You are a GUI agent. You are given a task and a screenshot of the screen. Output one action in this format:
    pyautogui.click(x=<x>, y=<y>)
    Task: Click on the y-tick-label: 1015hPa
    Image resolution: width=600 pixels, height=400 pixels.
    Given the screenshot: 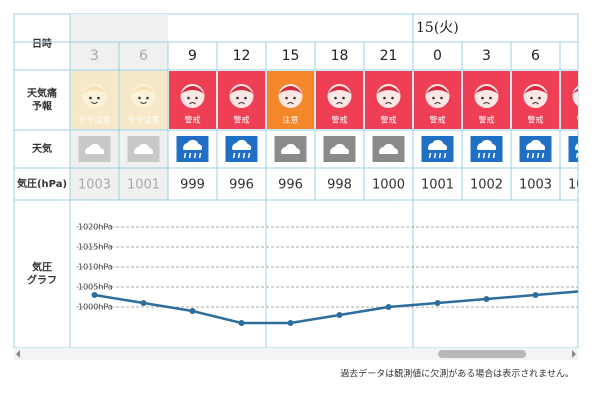 What is the action you would take?
    pyautogui.click(x=95, y=247)
    